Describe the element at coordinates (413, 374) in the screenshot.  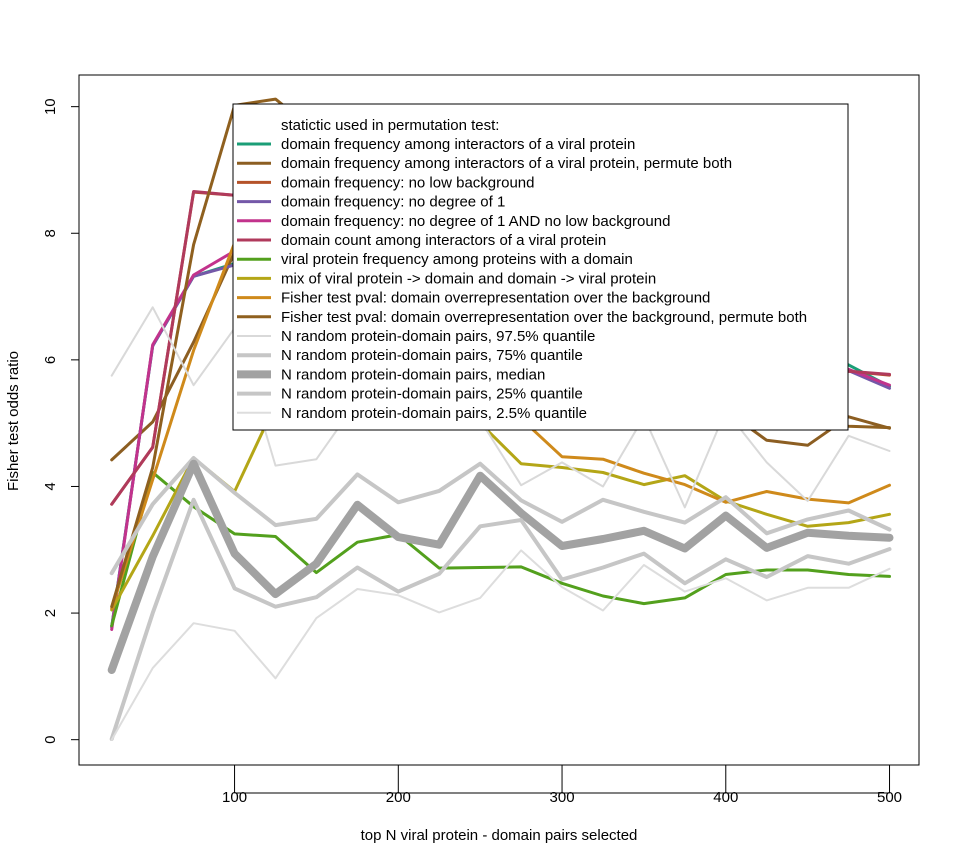
I see `legend-label: N random protein-domain pairs, median` at that location.